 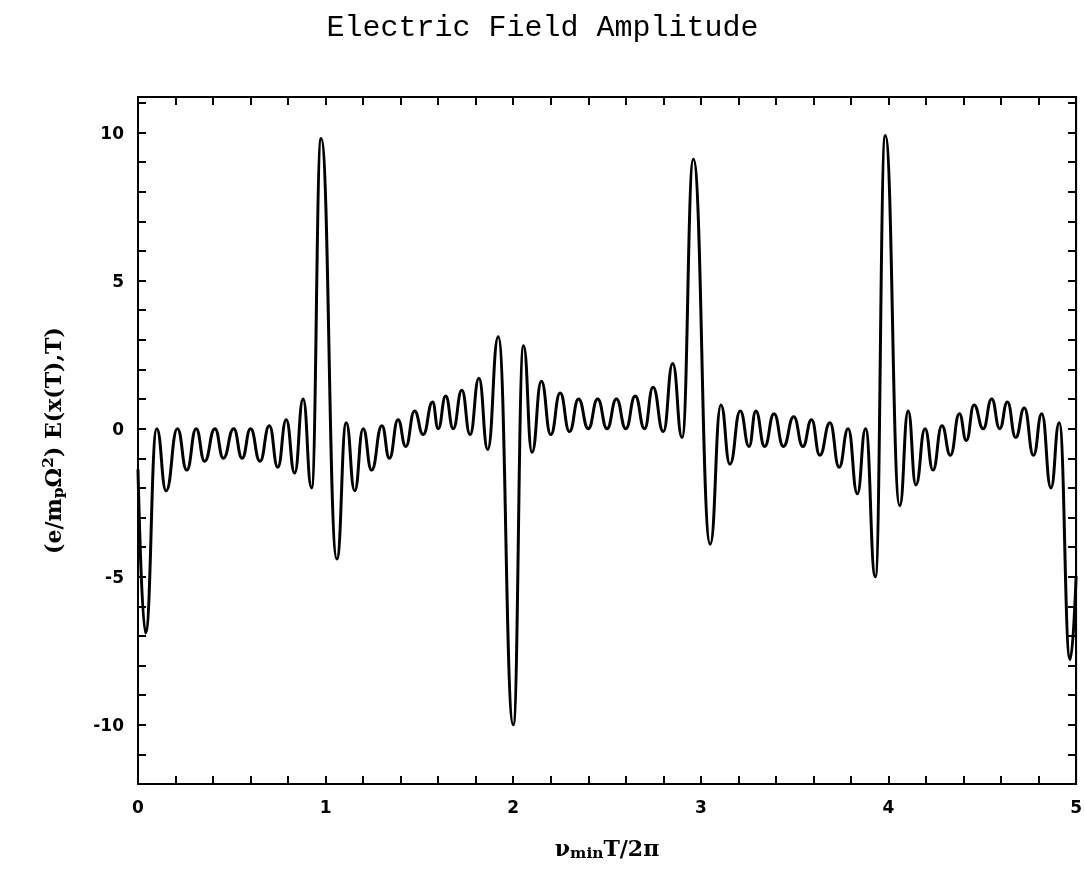 I want to click on x-tick-label: 2, so click(x=513, y=806).